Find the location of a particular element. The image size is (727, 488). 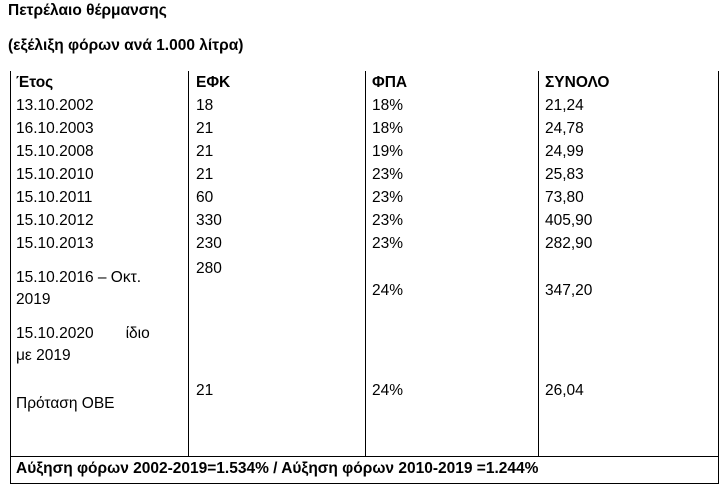

header-total: ΣΥΝΟΛΟ is located at coordinates (577, 82).